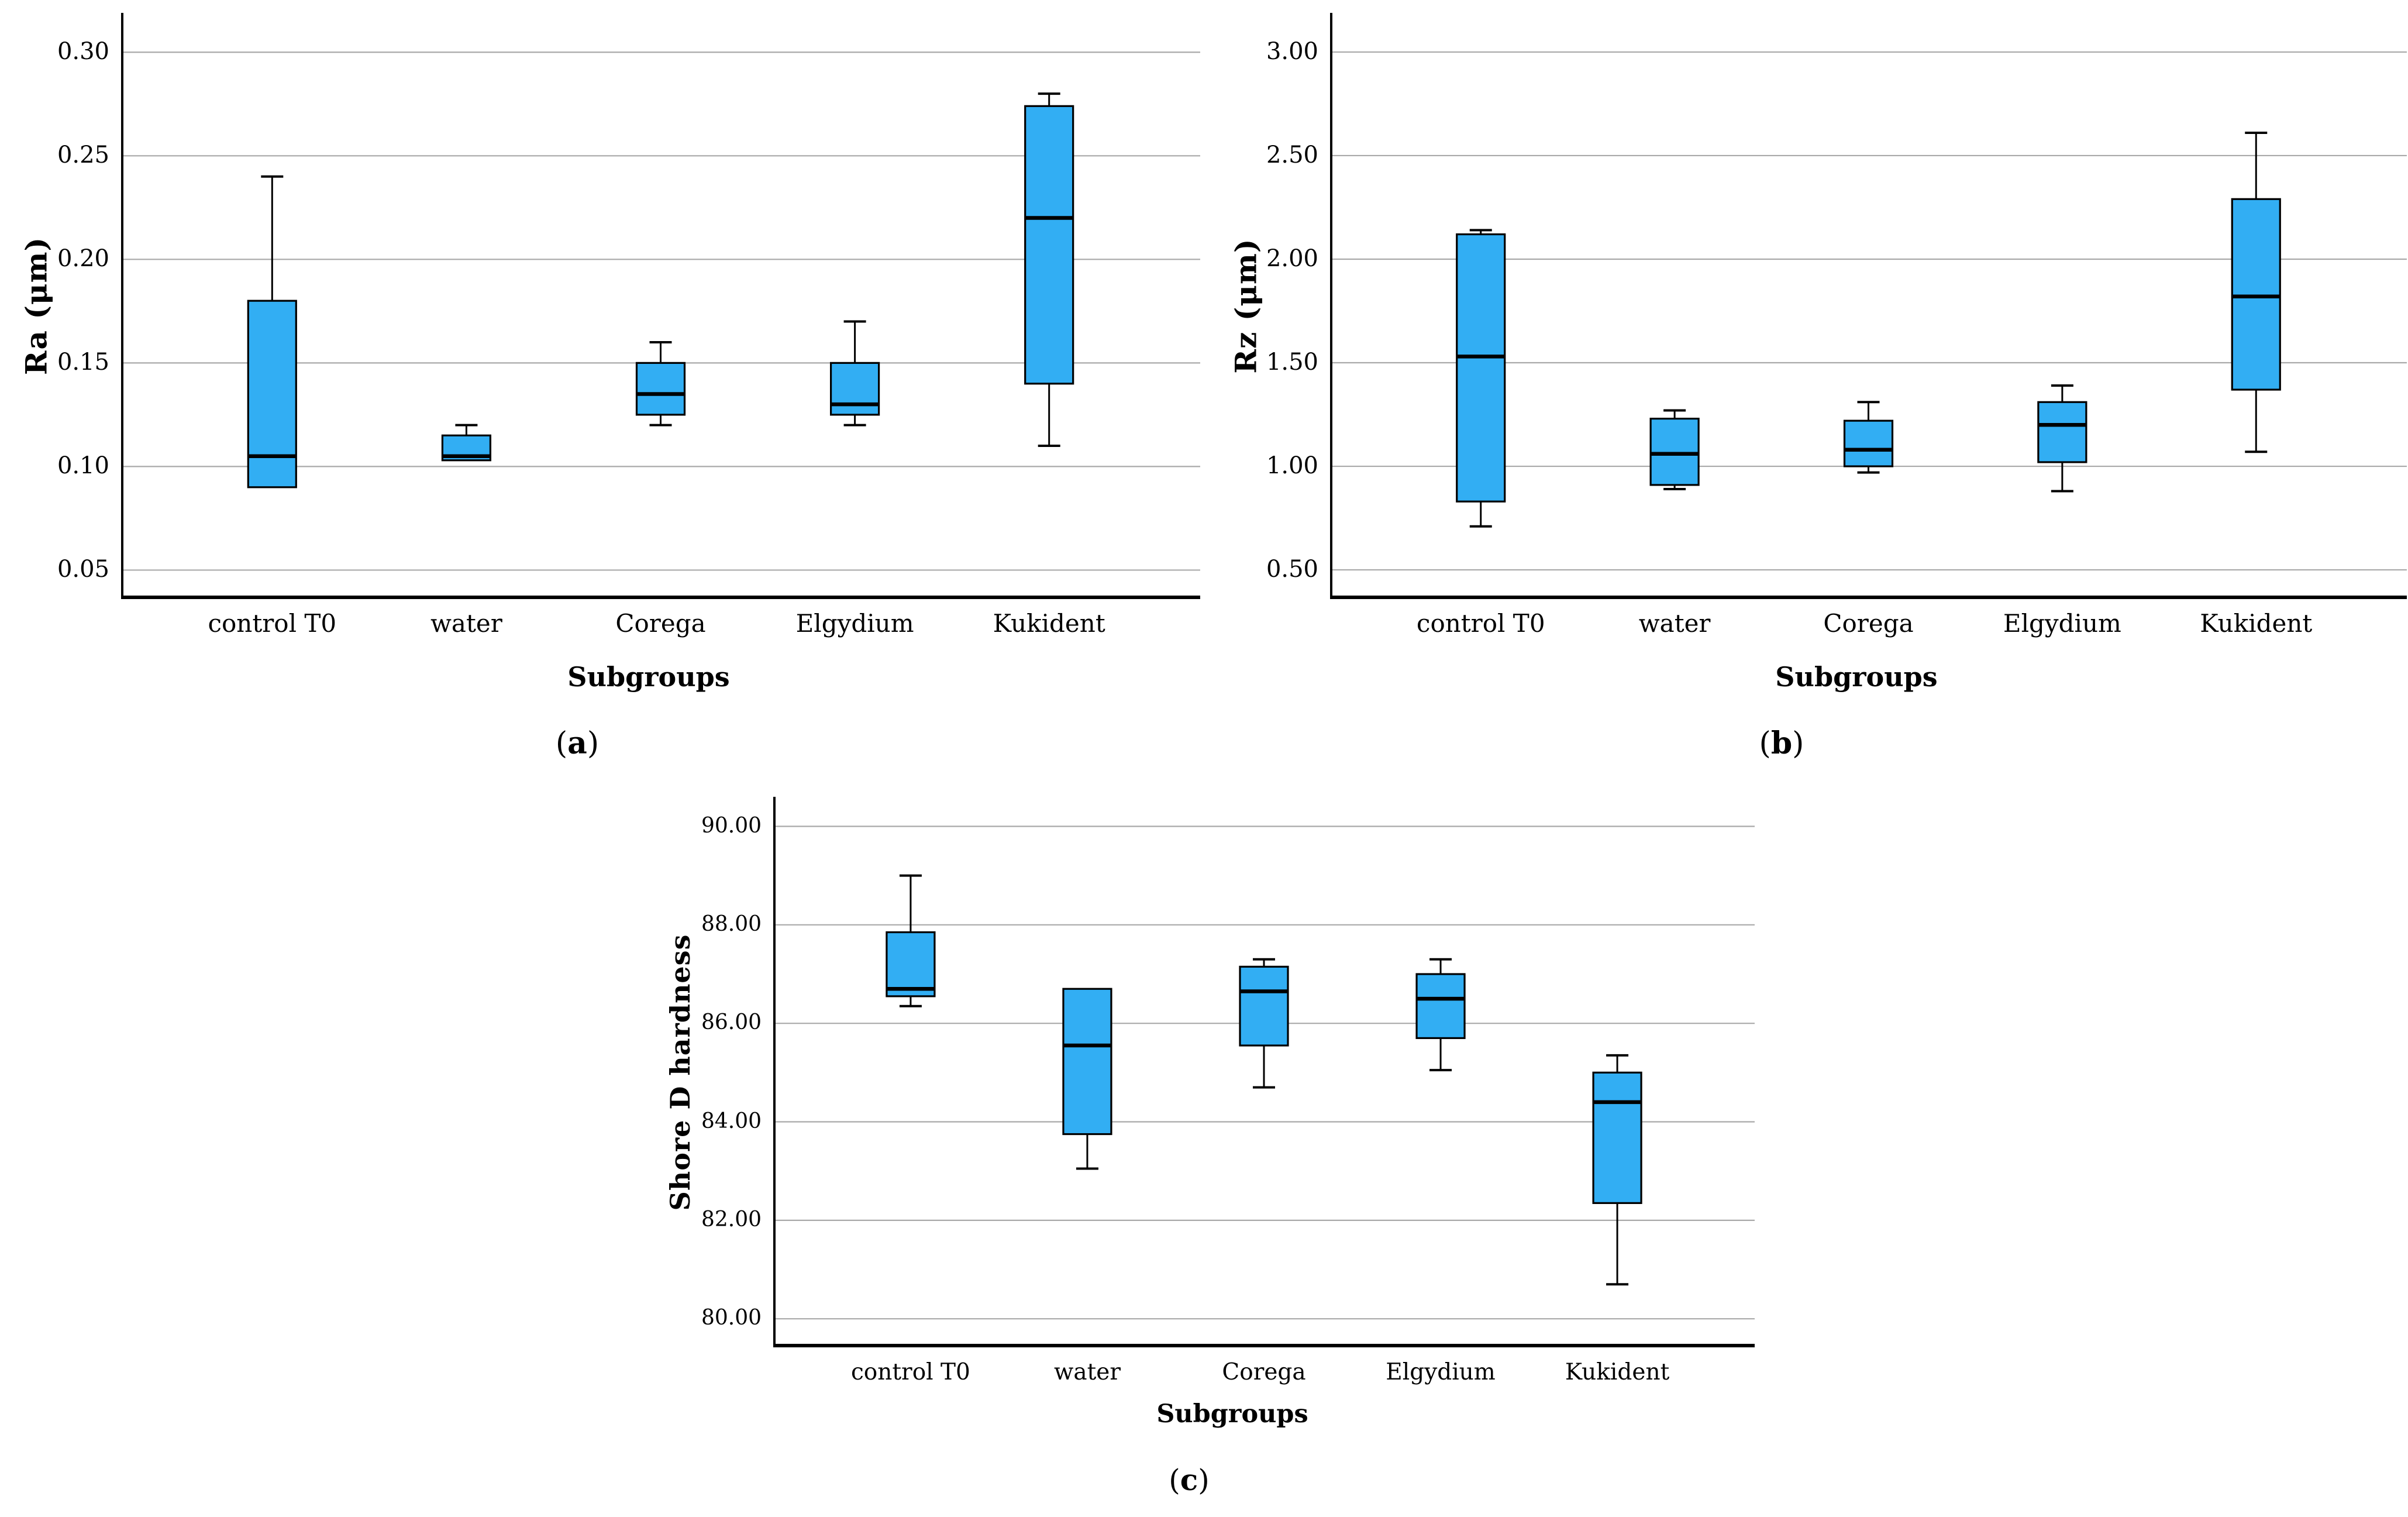  Describe the element at coordinates (680, 1072) in the screenshot. I see `y-axis-title-c: Shore D hardness` at that location.